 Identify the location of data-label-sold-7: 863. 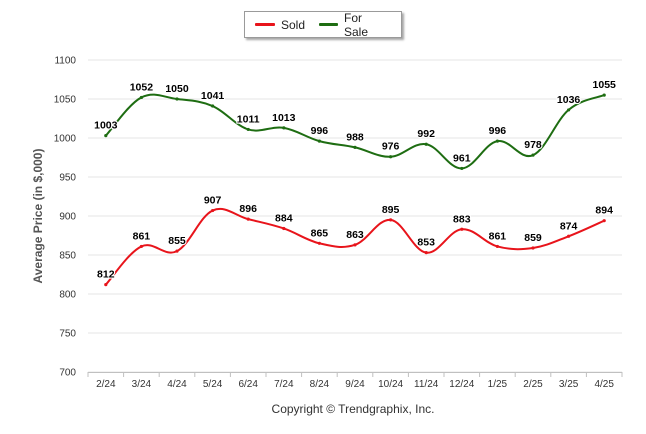
(355, 235).